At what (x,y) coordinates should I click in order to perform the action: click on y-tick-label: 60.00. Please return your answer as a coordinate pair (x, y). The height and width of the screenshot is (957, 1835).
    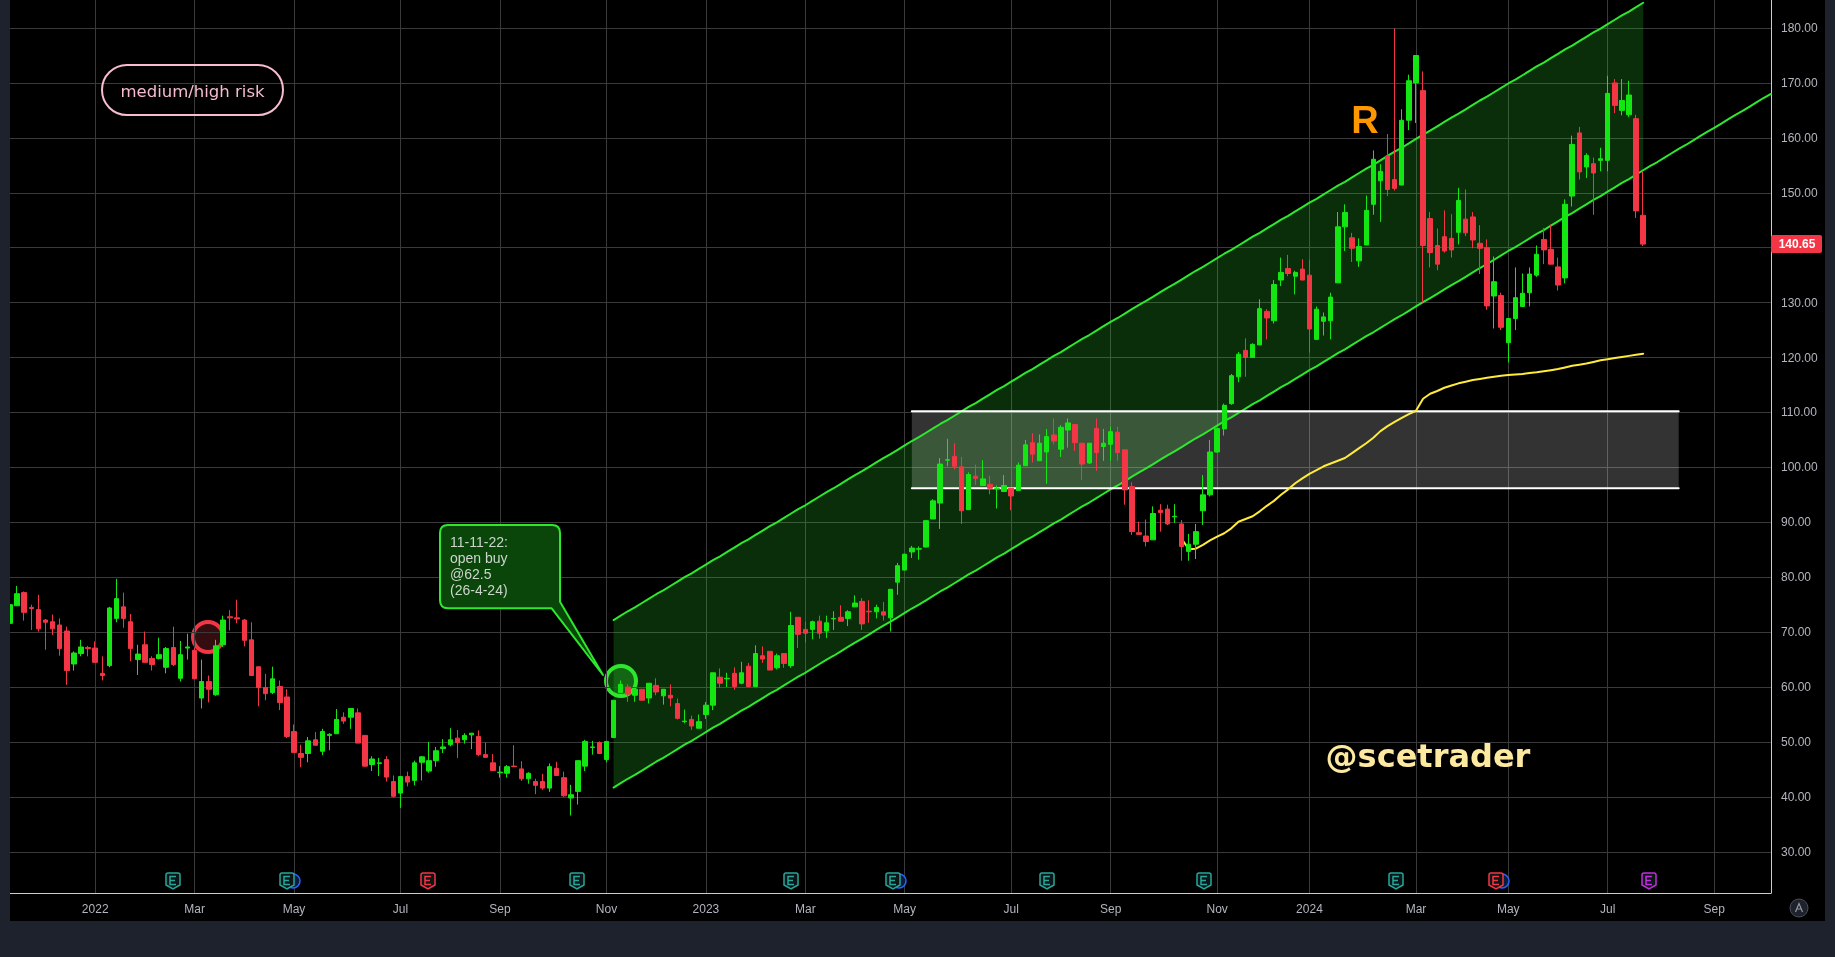
    Looking at the image, I should click on (1796, 687).